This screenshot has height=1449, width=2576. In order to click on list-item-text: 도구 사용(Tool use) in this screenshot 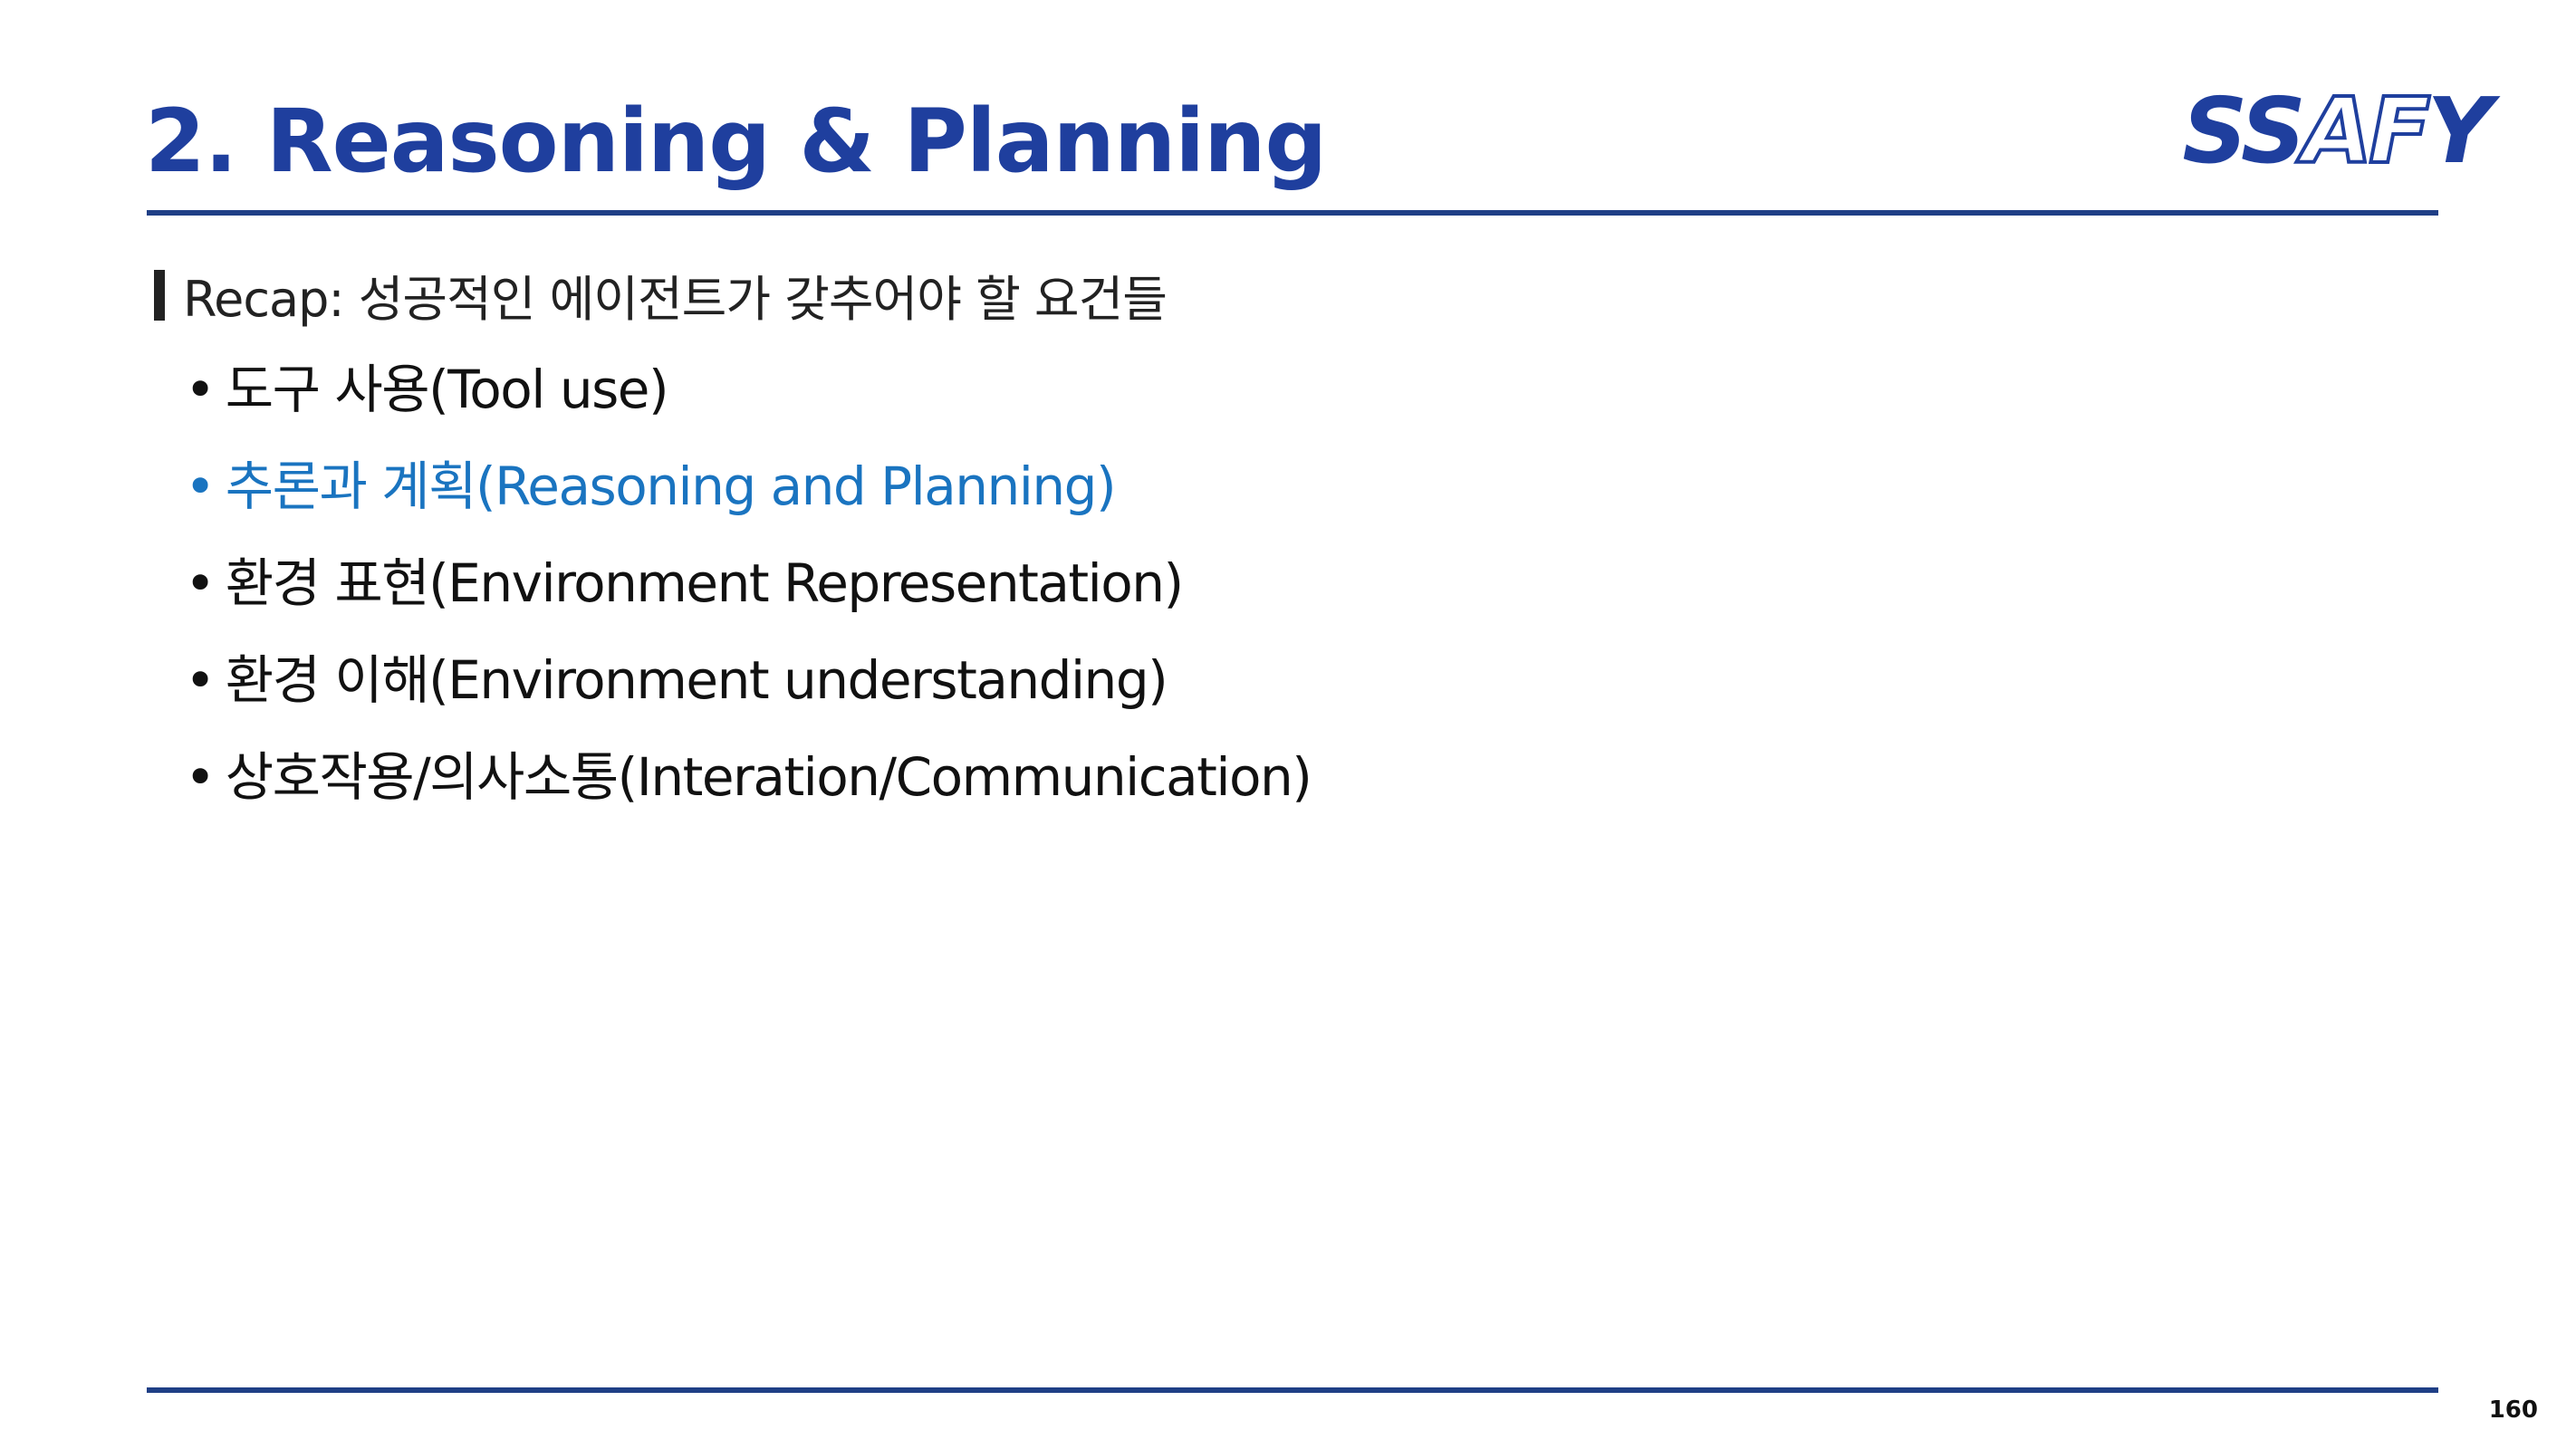, I will do `click(447, 389)`.